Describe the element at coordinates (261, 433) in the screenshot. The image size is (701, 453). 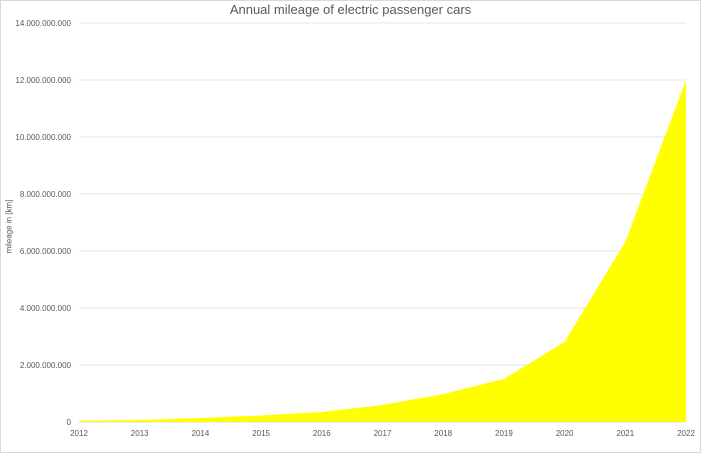
I see `x-tick-label: 2015` at that location.